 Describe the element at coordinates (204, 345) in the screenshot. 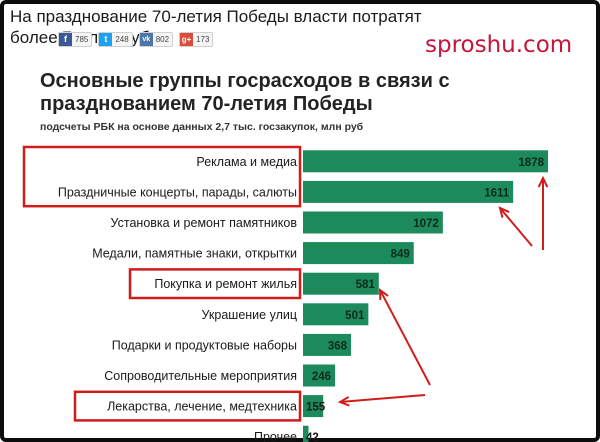

I see `category-label: Подарки и продуктовые наборы` at that location.